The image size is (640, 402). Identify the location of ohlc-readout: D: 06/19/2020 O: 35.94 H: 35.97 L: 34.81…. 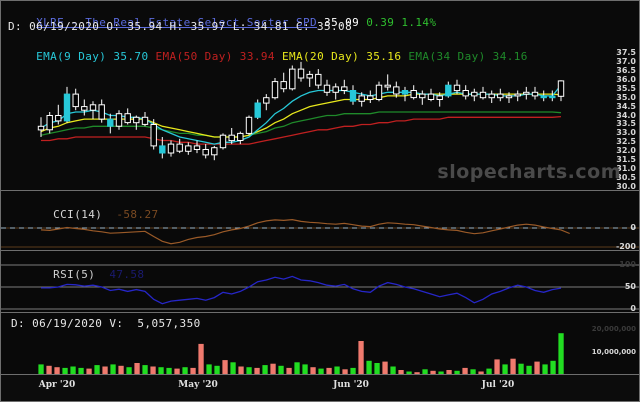
(180, 26).